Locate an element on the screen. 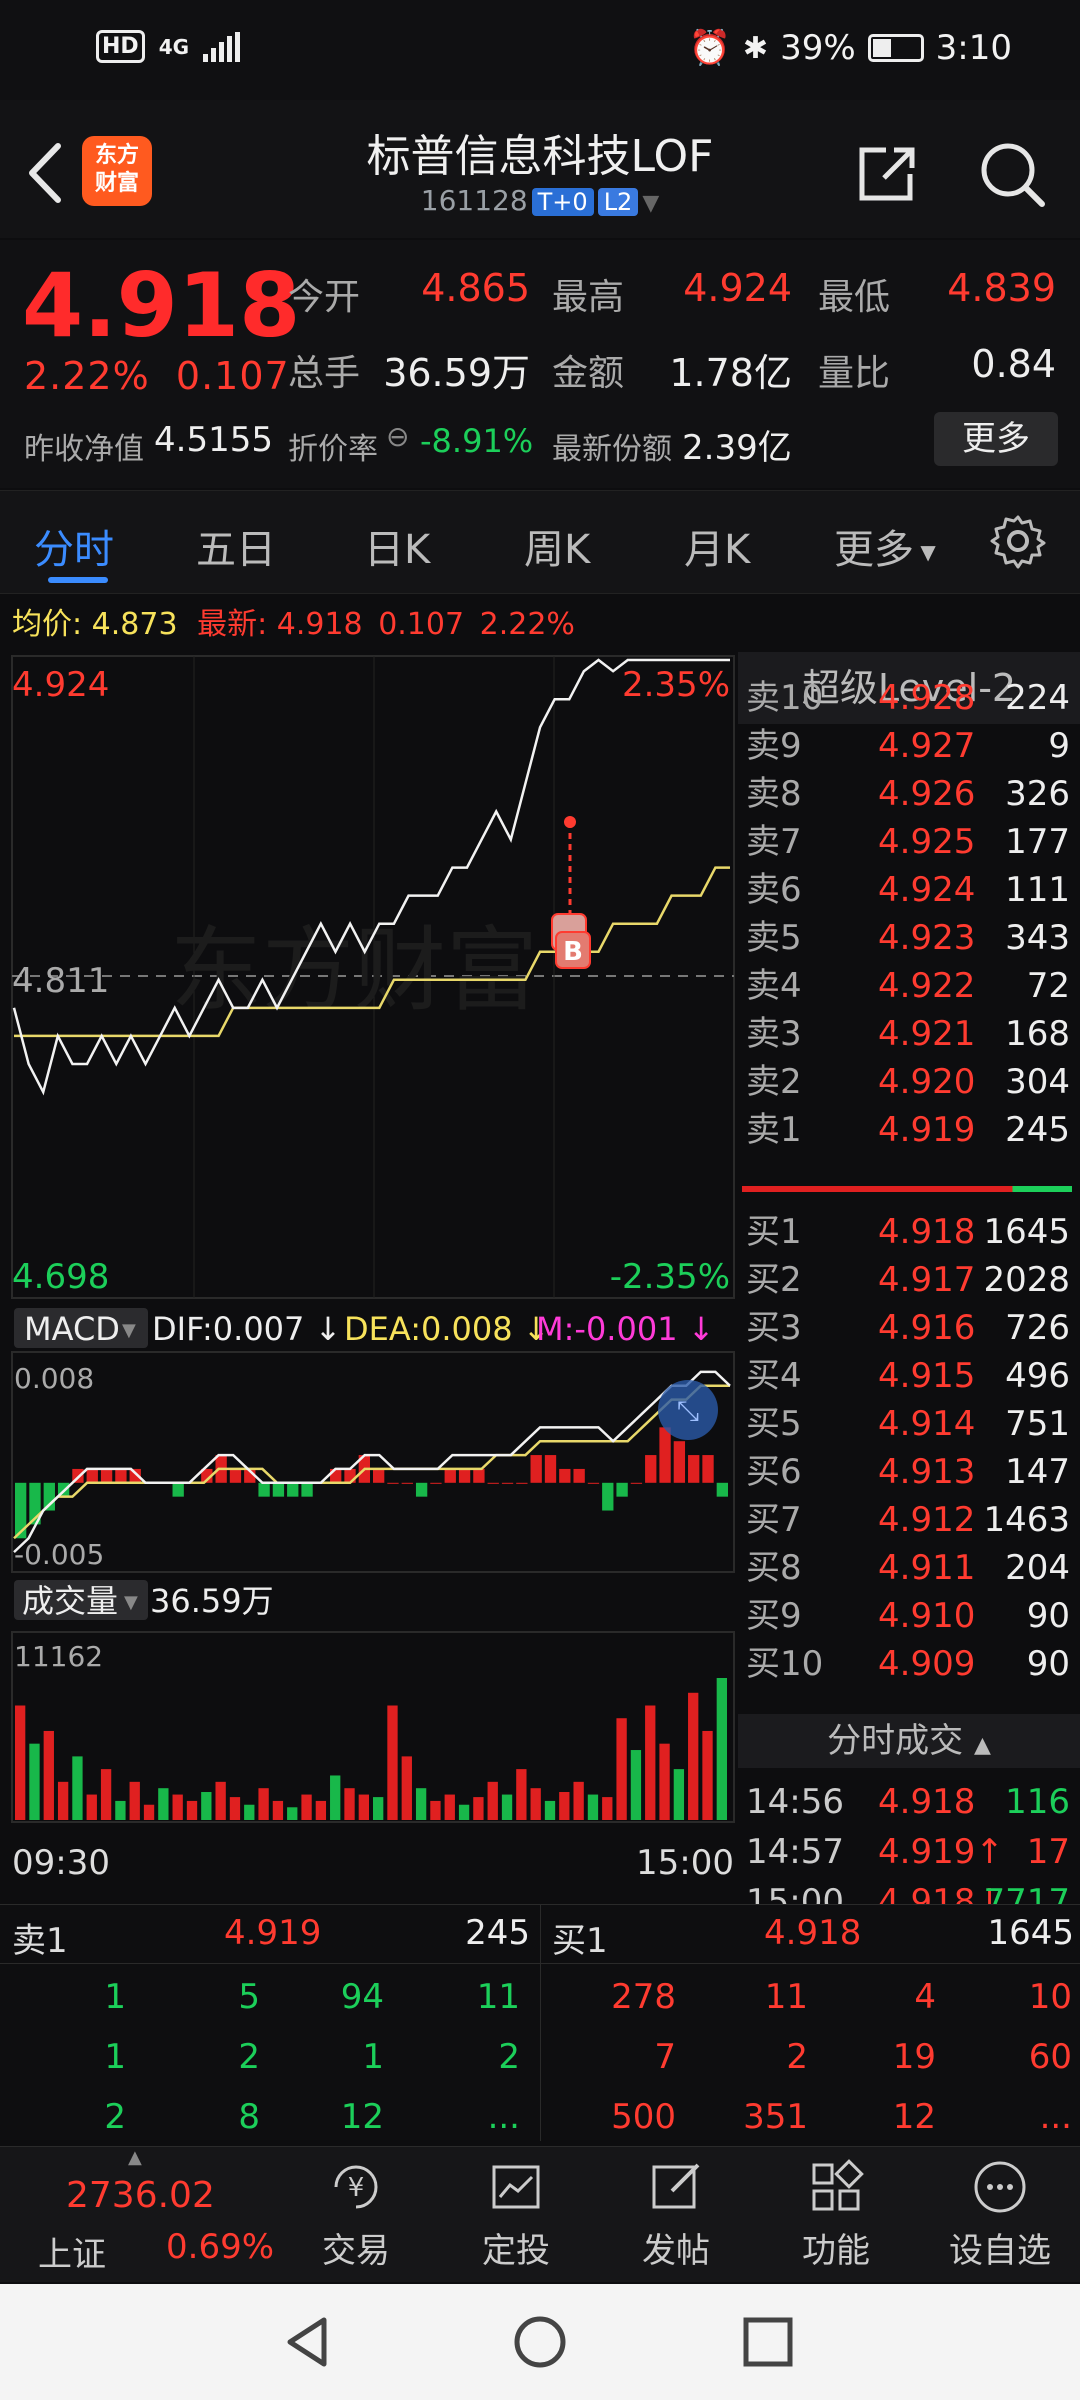 The image size is (1080, 2400). volume-value: 36.59万 is located at coordinates (456, 373).